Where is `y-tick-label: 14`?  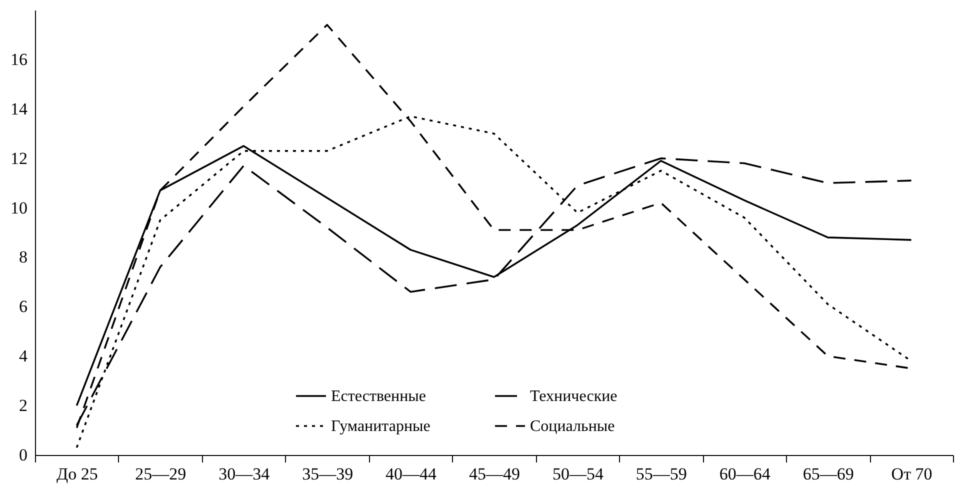 y-tick-label: 14 is located at coordinates (19, 108).